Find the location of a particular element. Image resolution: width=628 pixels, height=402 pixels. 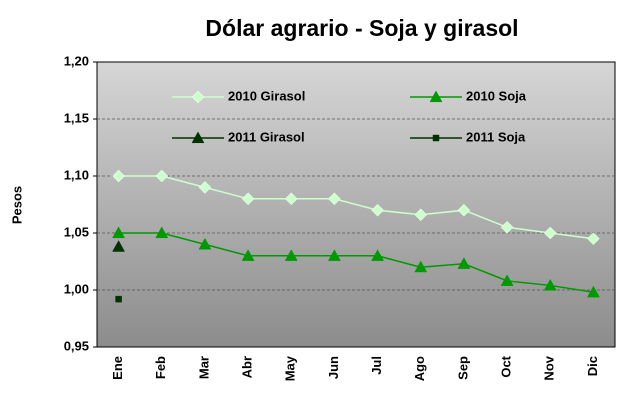

y-tick-label: 0,95 is located at coordinates (76, 345).